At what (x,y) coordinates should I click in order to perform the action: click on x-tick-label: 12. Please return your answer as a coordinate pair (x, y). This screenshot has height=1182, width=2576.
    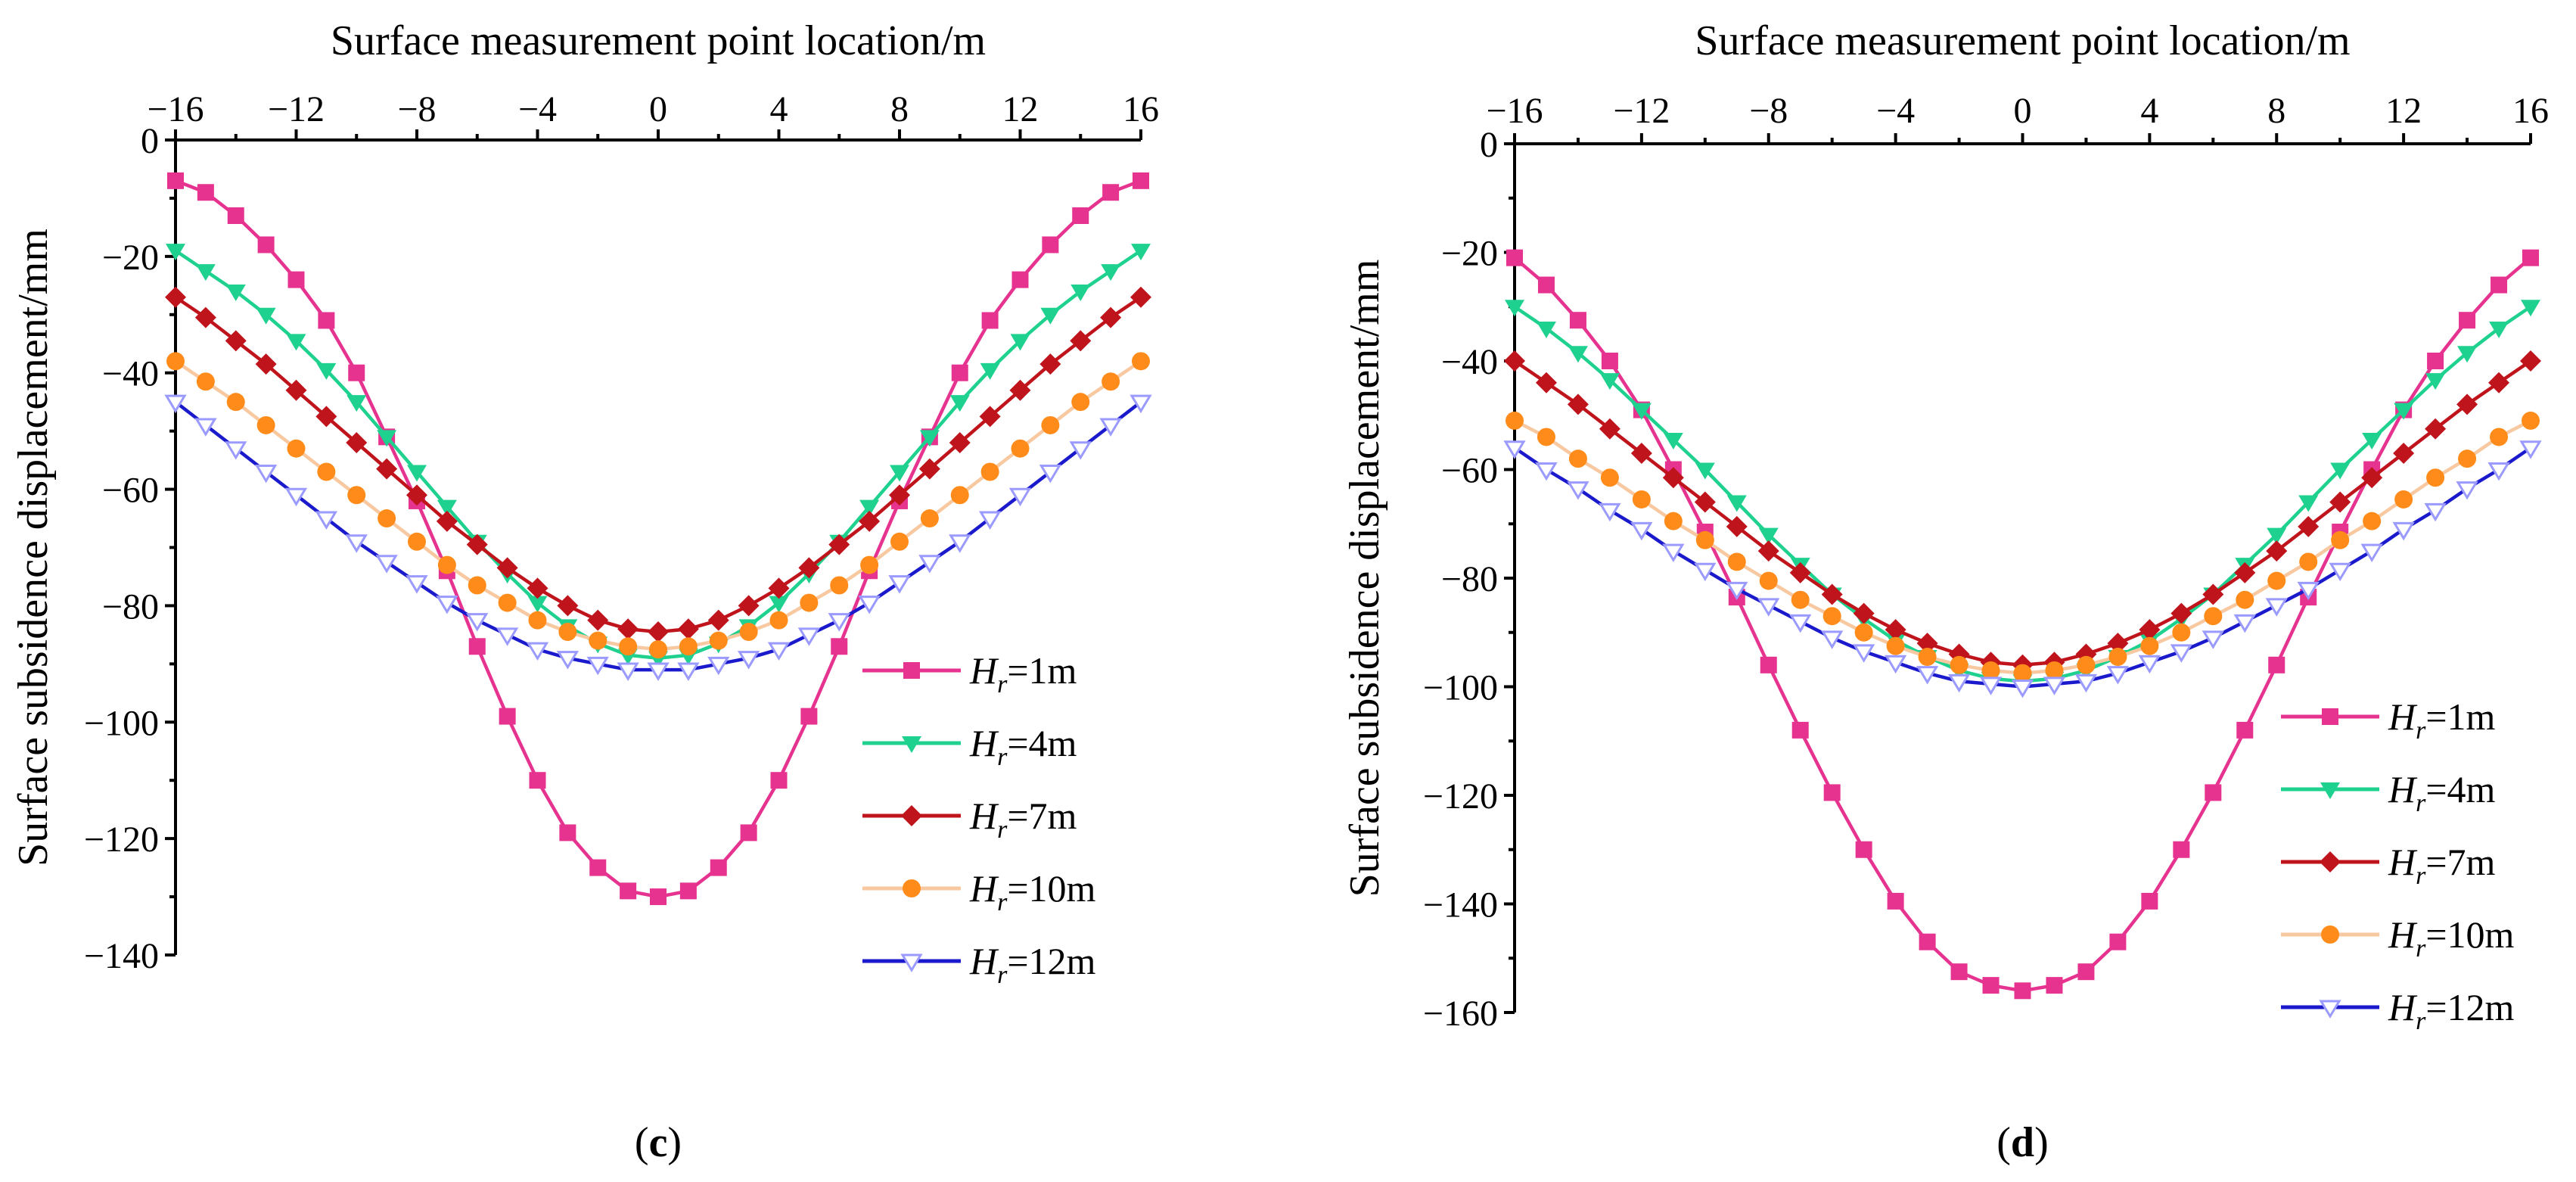
    Looking at the image, I should click on (1020, 109).